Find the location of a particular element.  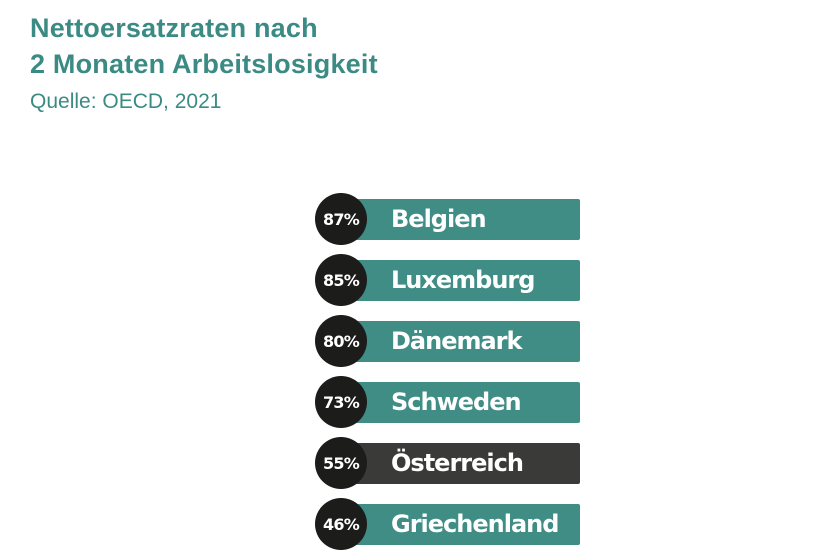

bar-row: 55% Österreich is located at coordinates (448, 463).